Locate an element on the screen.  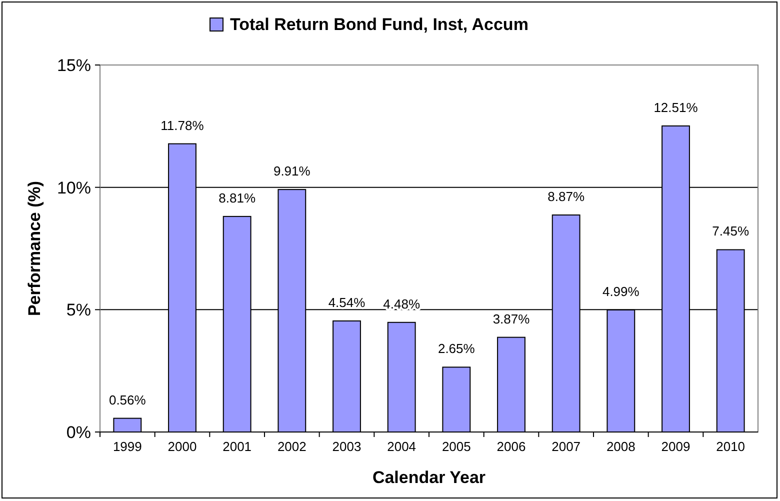
data-label: 4.48% is located at coordinates (401, 304).